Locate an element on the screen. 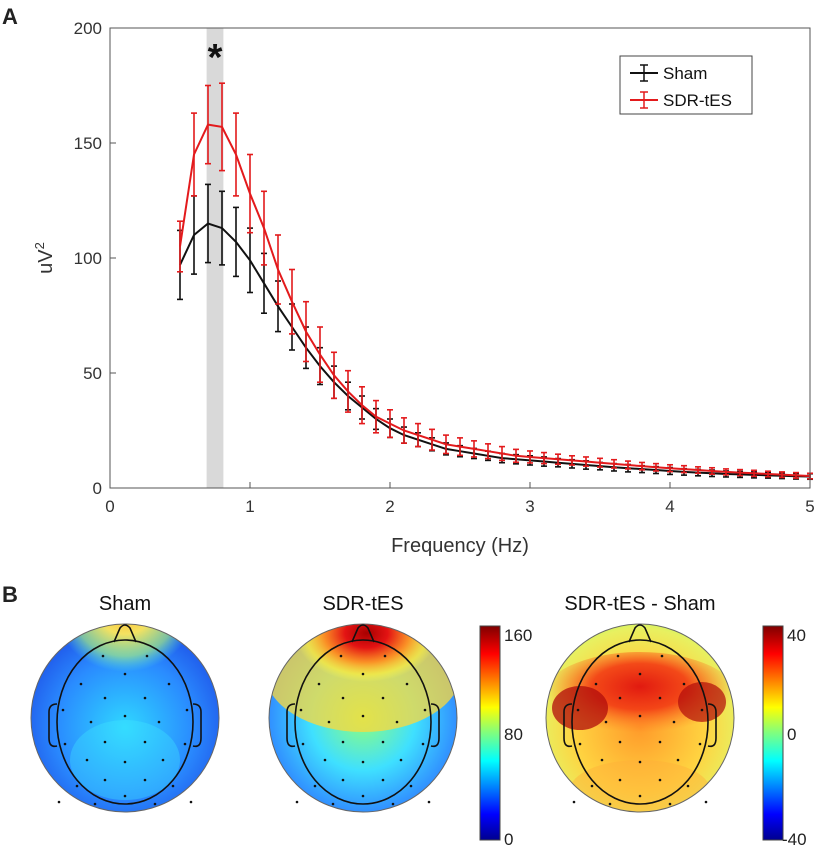  y-axis-label-base: uV is located at coordinates (46, 261).